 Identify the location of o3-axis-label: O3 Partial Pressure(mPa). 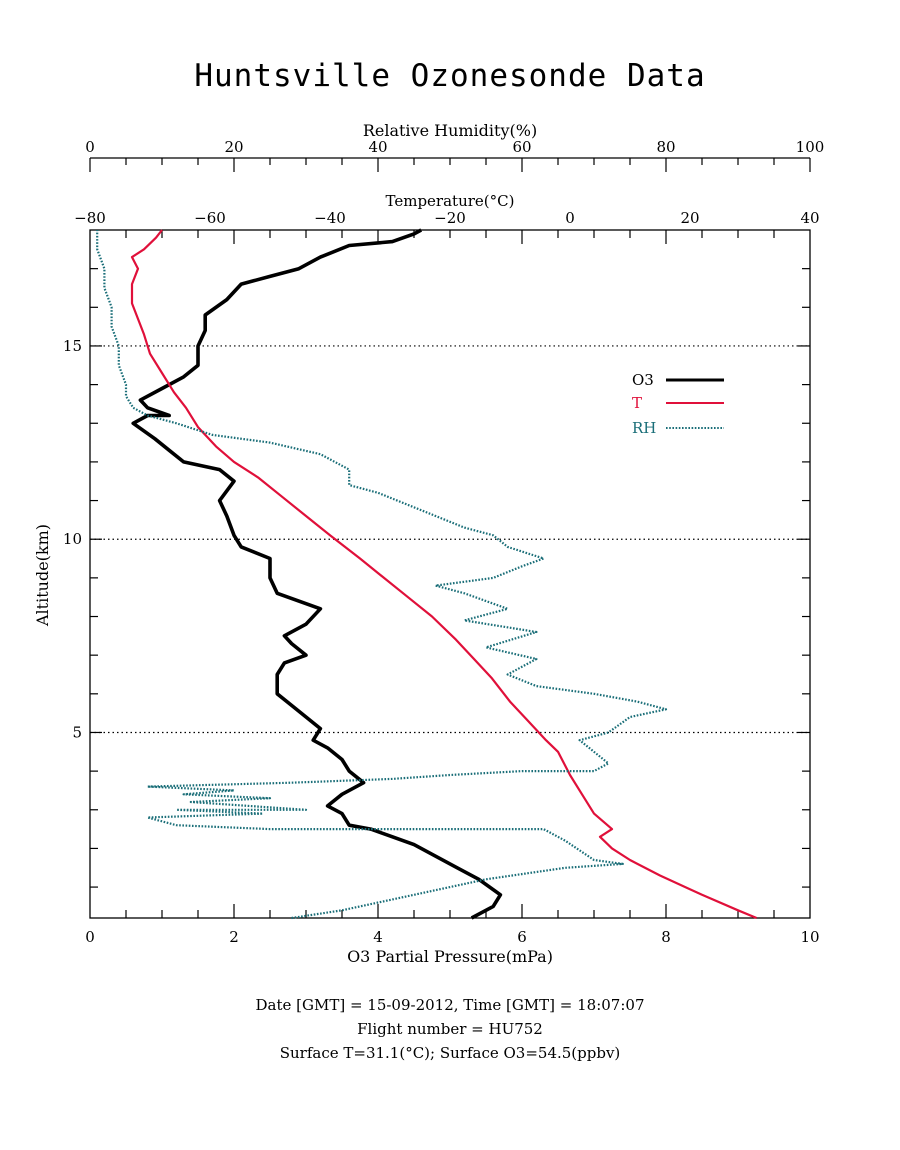
(450, 956).